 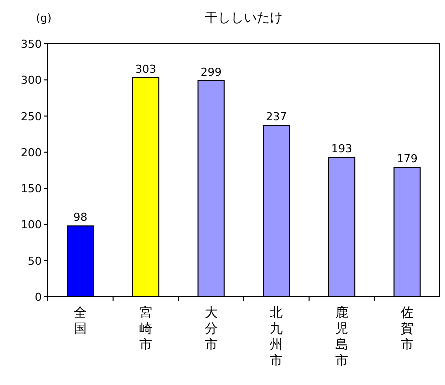 What do you see at coordinates (31, 44) in the screenshot?
I see `y-tick-label: 350` at bounding box center [31, 44].